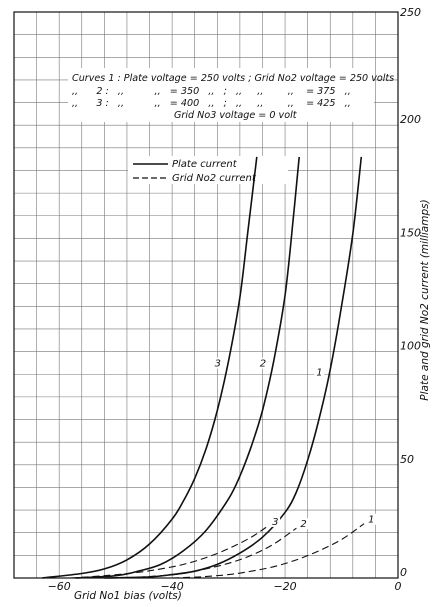 Image resolution: width=435 pixels, height=607 pixels. I want to click on legend-panel, so click(208, 170).